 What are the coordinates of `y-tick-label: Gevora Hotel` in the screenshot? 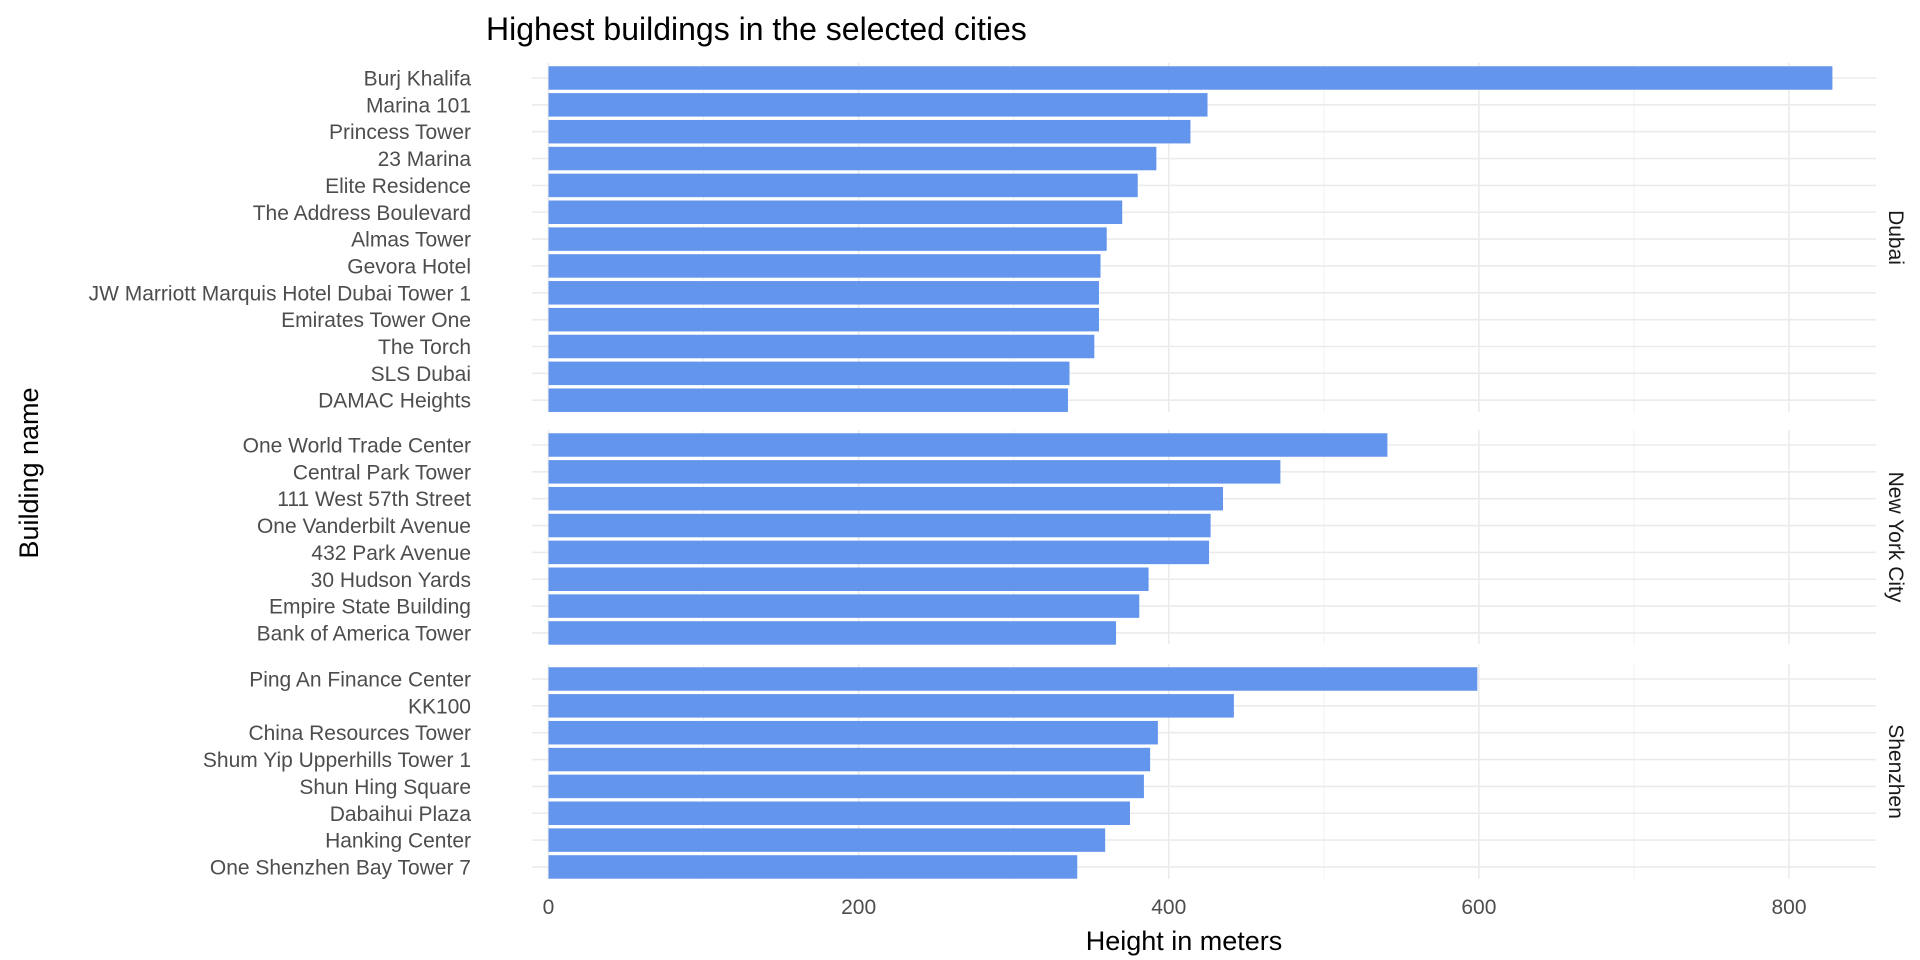 It's located at (409, 266).